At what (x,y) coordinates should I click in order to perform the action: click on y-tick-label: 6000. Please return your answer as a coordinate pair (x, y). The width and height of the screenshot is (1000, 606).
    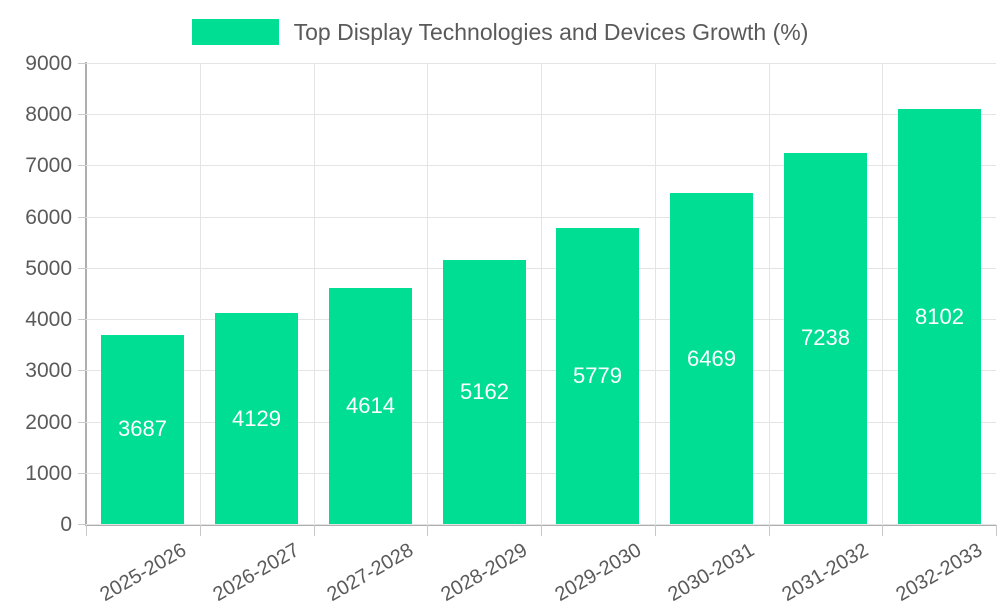
    Looking at the image, I should click on (48, 217).